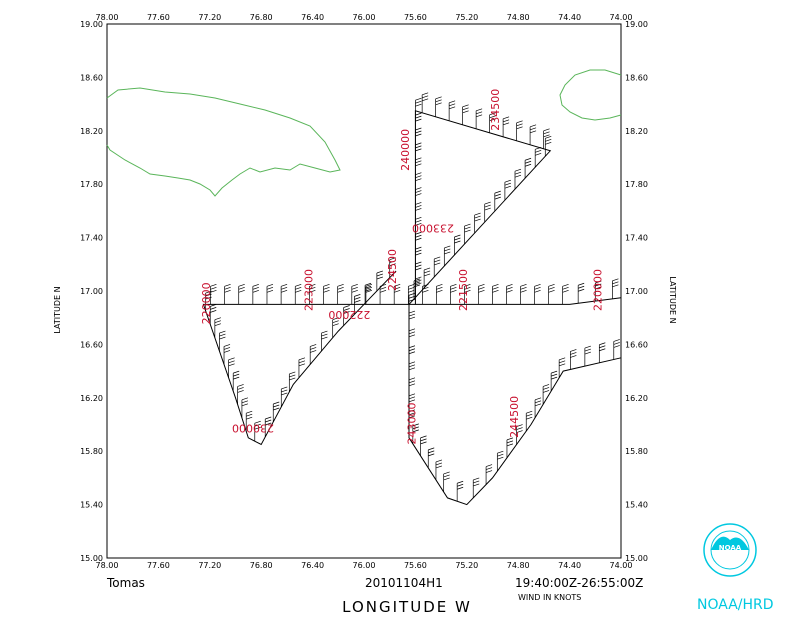  Describe the element at coordinates (415, 565) in the screenshot. I see `x-tick-label-bottom: 75.60` at that location.